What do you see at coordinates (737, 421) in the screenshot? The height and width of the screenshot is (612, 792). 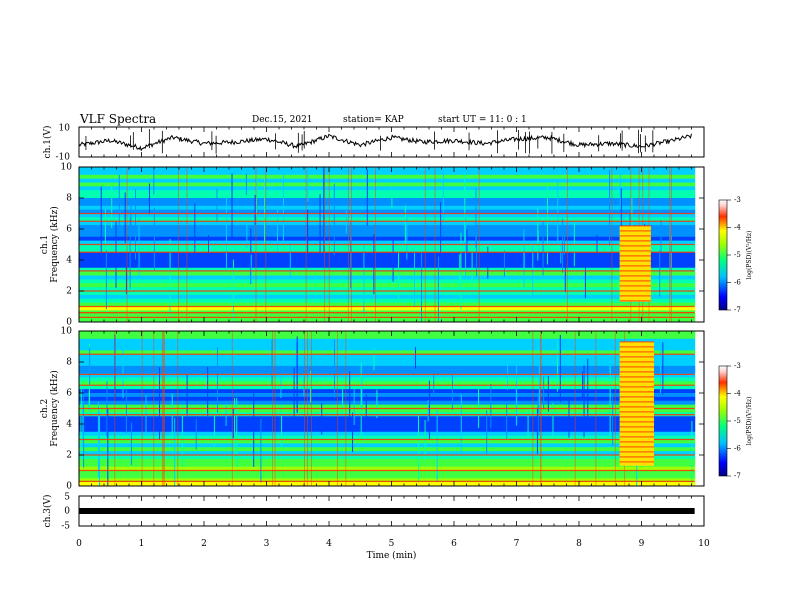 I see `colorbar-tick-label: -5` at bounding box center [737, 421].